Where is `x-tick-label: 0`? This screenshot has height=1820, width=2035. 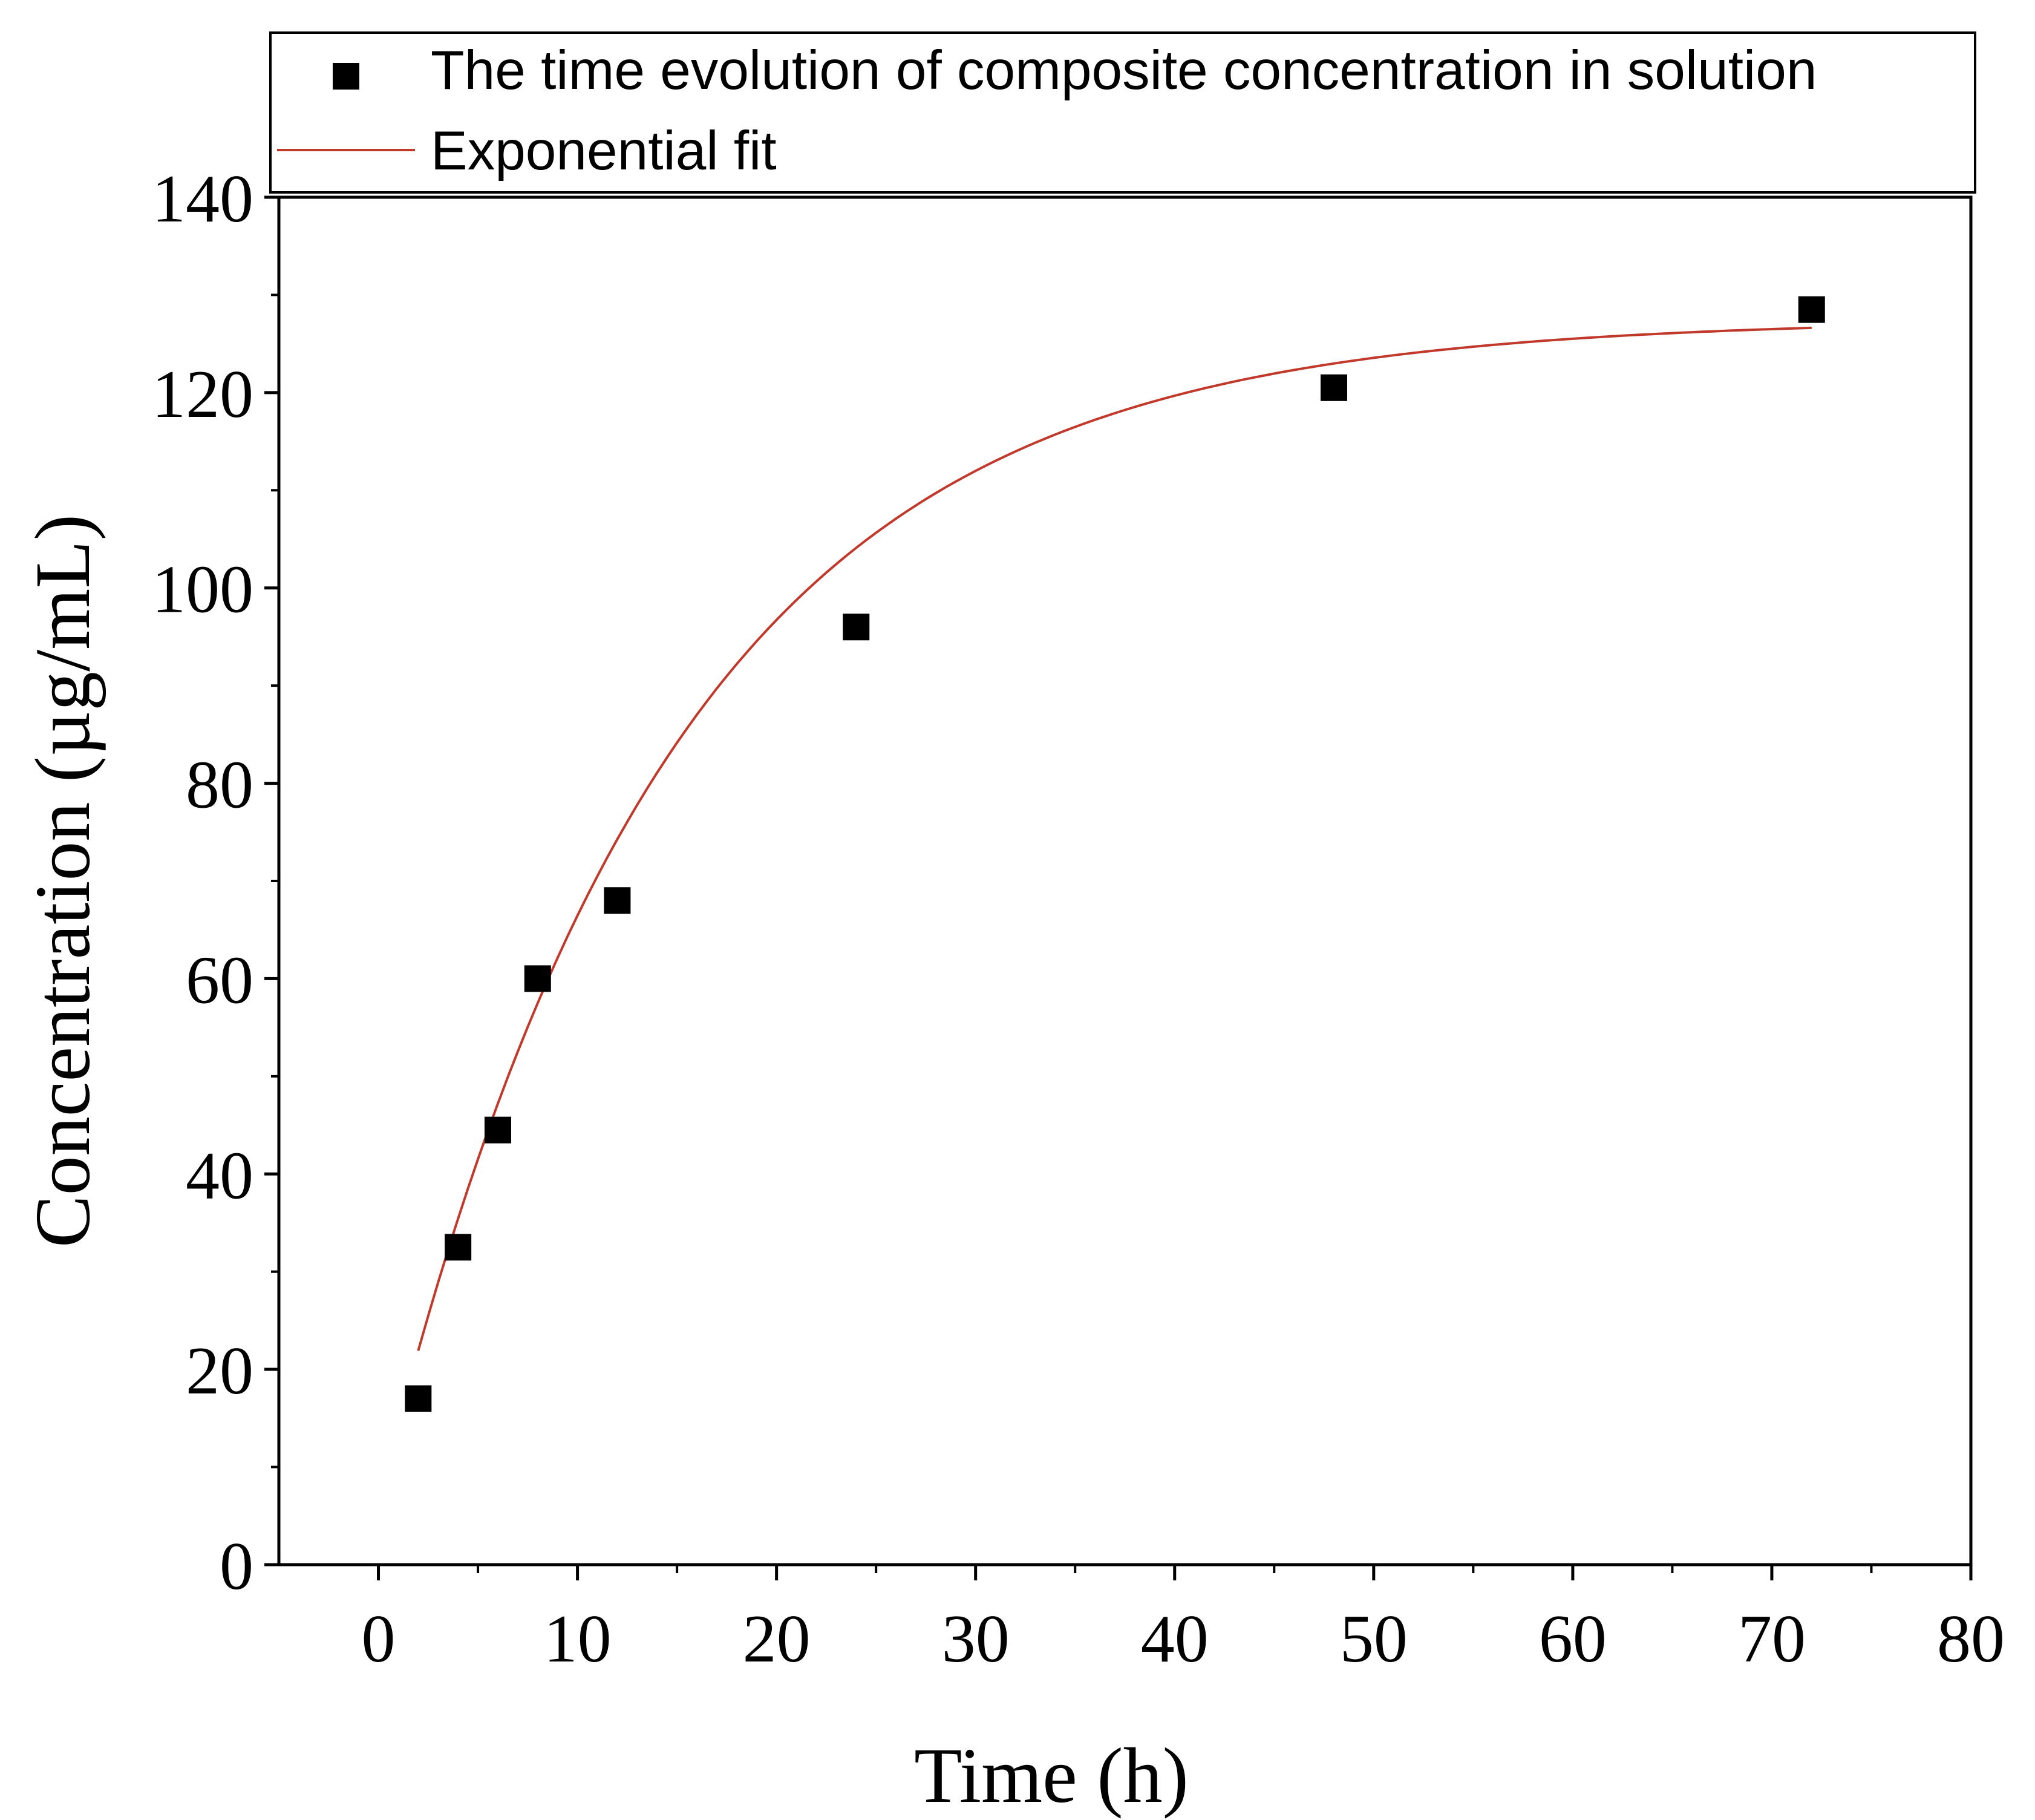 x-tick-label: 0 is located at coordinates (379, 1639).